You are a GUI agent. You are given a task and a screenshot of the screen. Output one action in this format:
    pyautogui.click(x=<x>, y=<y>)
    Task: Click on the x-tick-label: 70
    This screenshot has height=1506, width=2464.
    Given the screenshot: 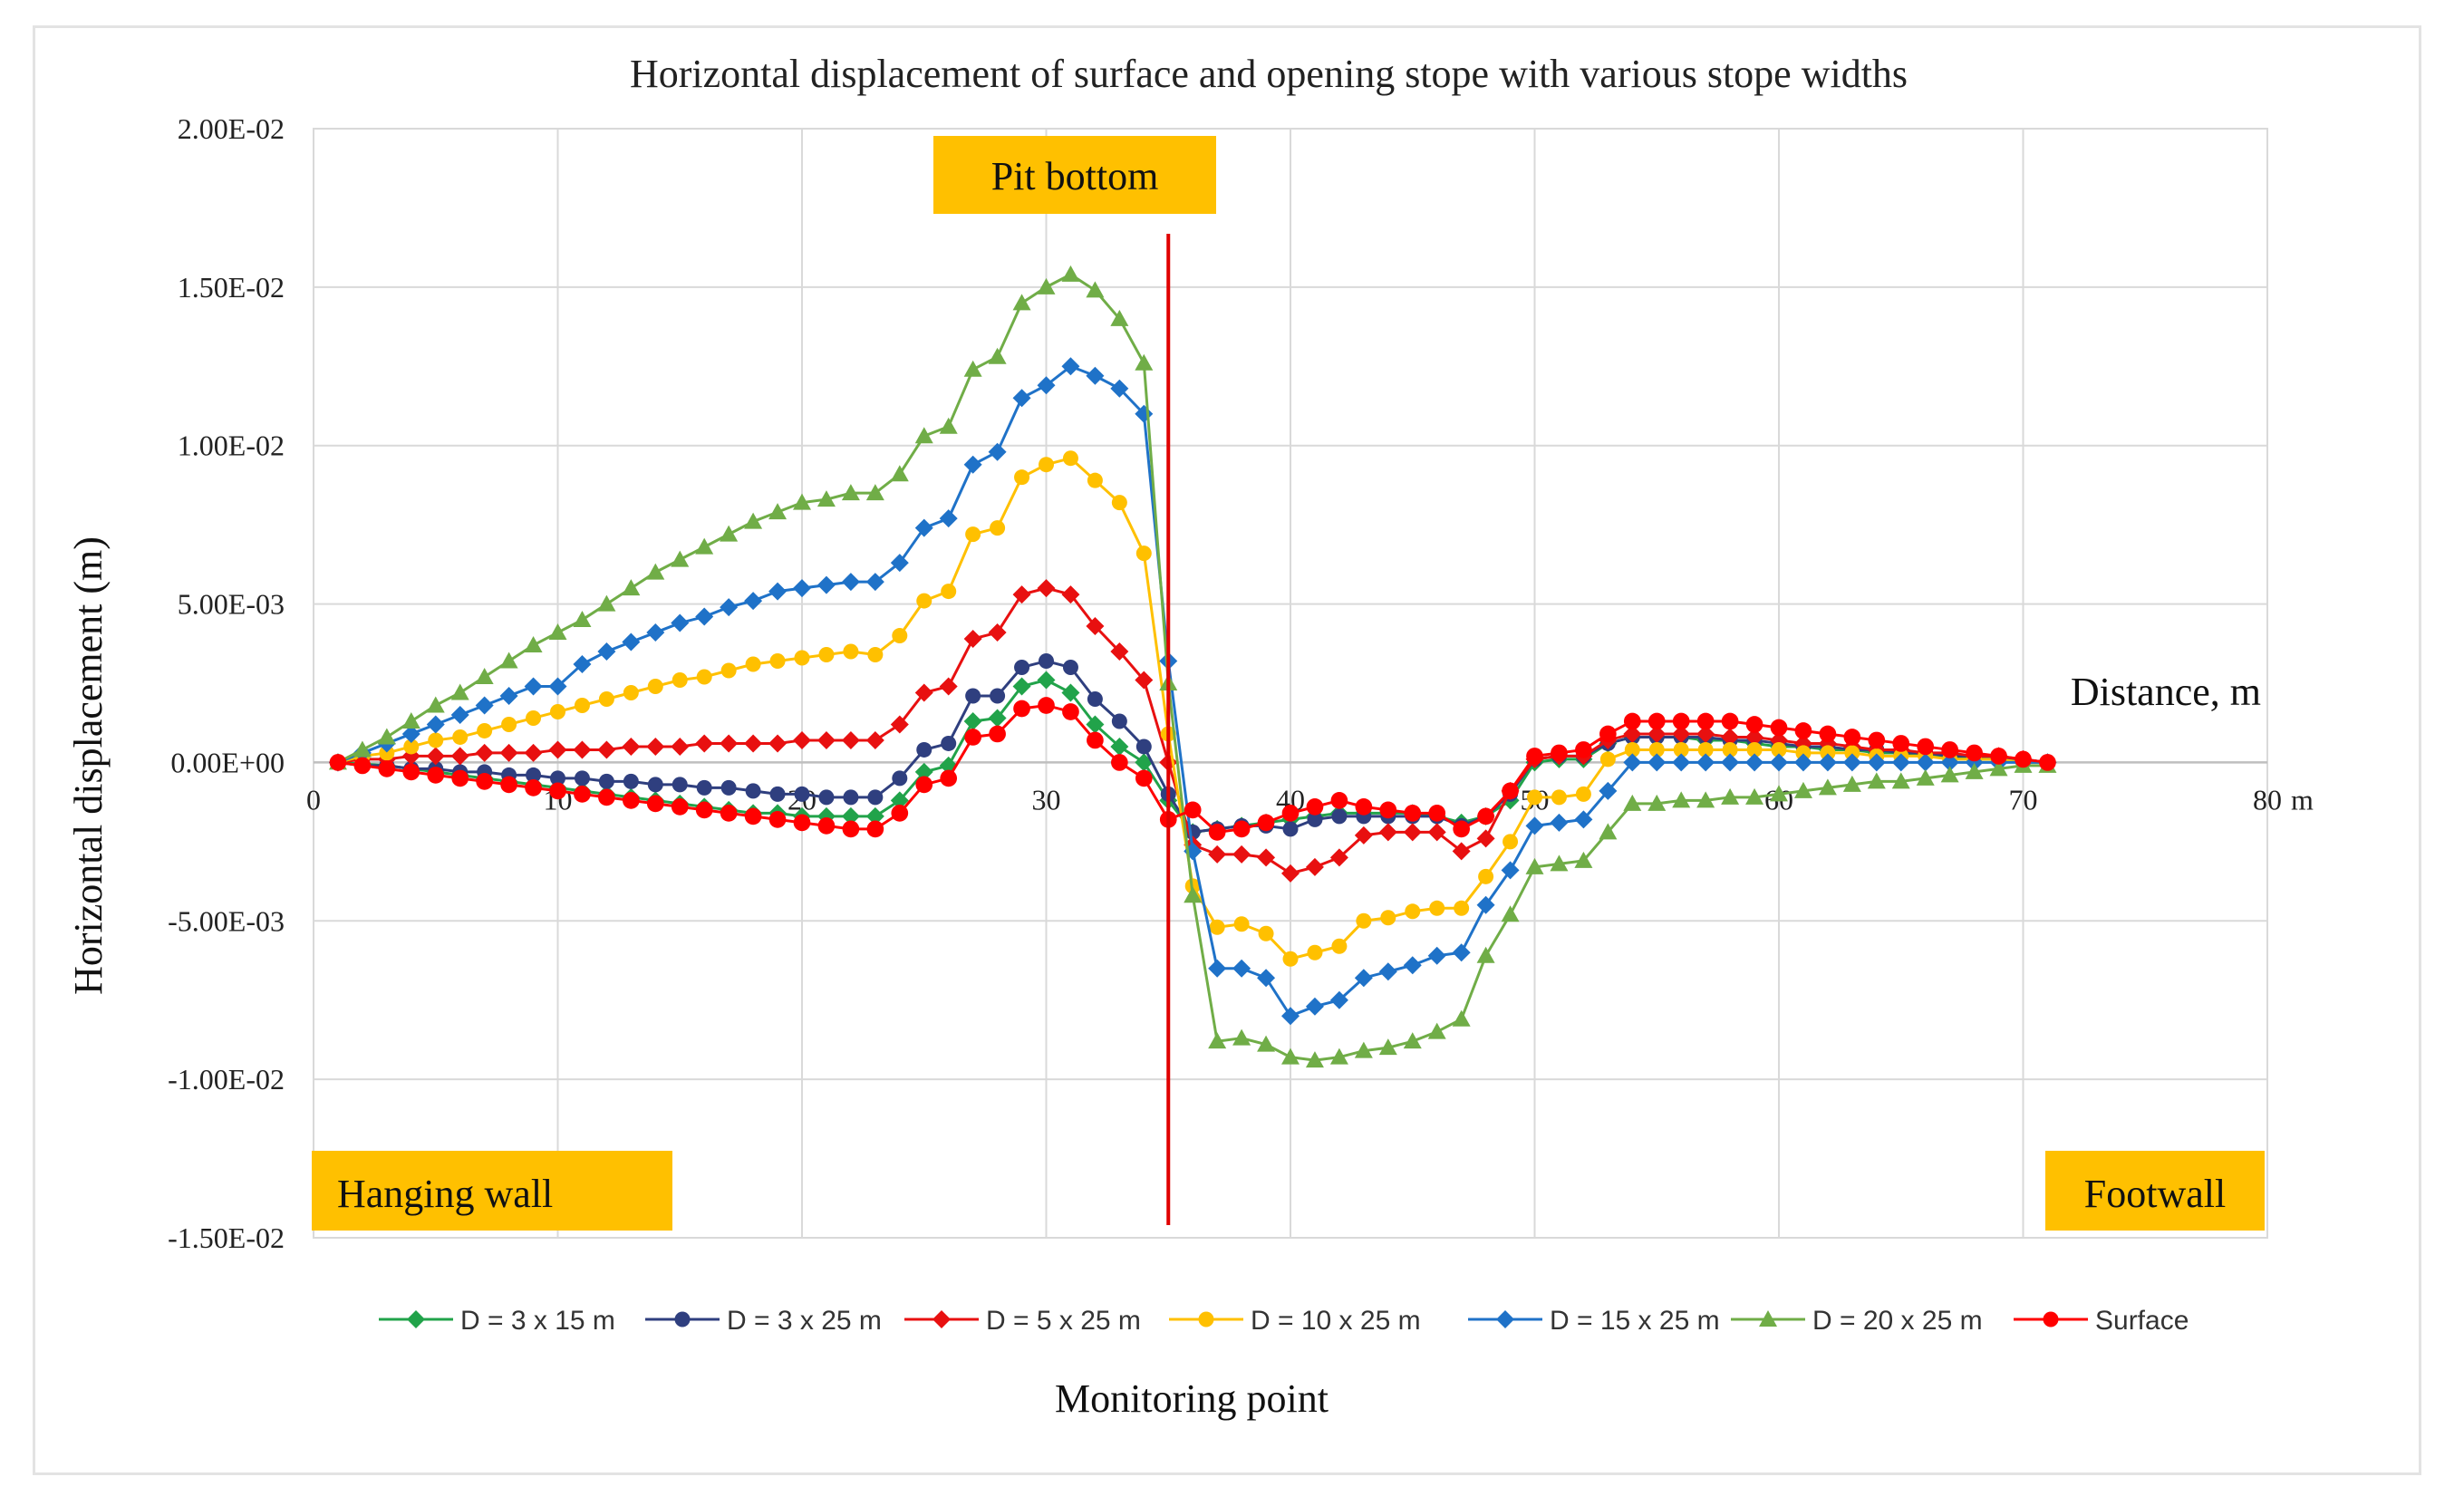 What is the action you would take?
    pyautogui.click(x=2023, y=799)
    